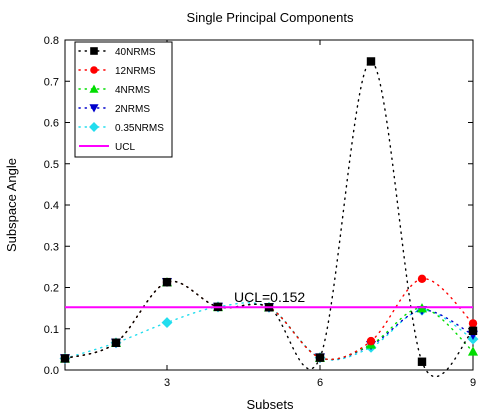  I want to click on y-axis-label: Subspace Angle, so click(11, 205).